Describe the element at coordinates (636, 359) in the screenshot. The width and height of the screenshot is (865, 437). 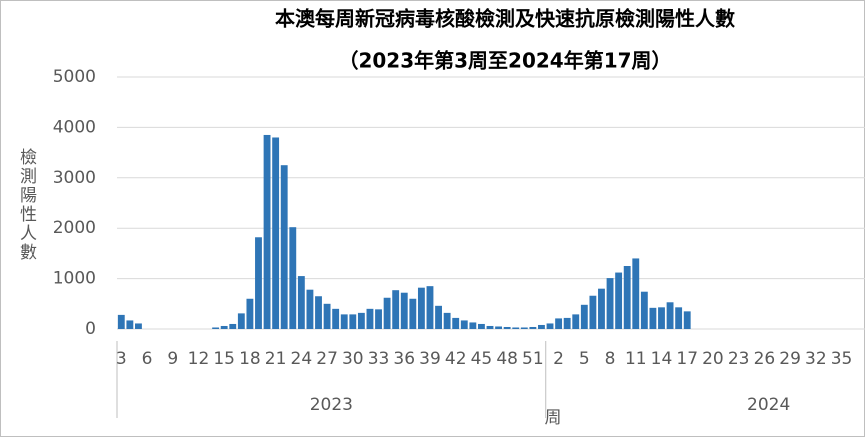
I see `x-tick-label: 11` at that location.